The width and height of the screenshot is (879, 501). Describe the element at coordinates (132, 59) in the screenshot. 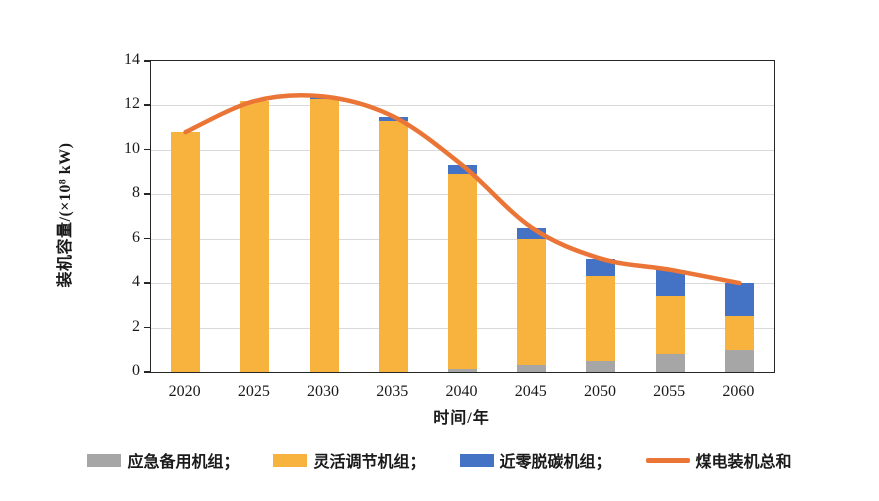

I see `y-tick-label: 14` at that location.